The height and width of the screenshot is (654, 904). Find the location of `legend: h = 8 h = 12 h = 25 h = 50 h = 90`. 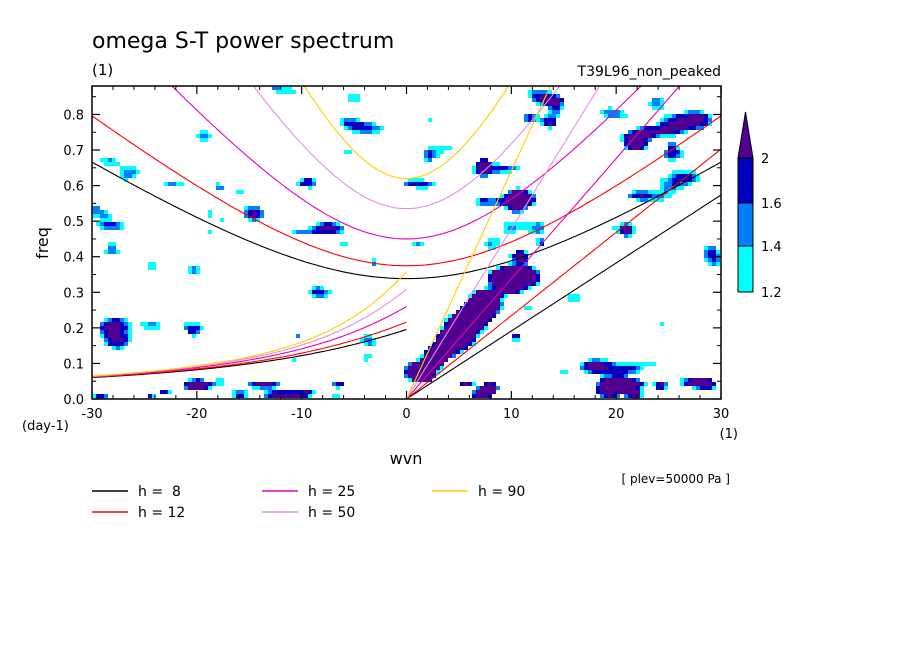

legend: h = 8 h = 12 h = 25 h = 50 h = 90 is located at coordinates (308, 502).